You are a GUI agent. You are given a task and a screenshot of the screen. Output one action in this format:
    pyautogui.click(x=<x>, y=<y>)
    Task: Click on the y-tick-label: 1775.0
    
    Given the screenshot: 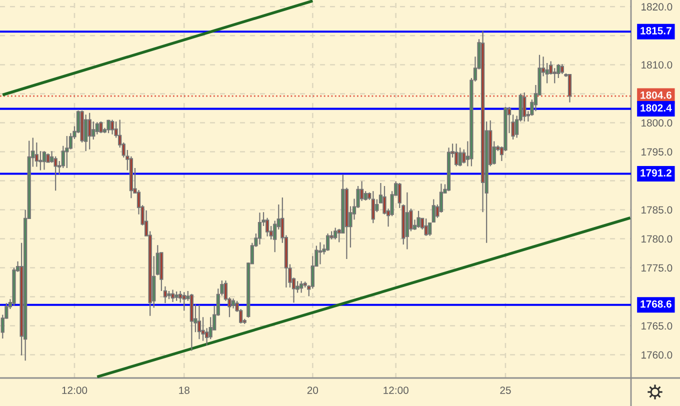 What is the action you would take?
    pyautogui.click(x=657, y=268)
    